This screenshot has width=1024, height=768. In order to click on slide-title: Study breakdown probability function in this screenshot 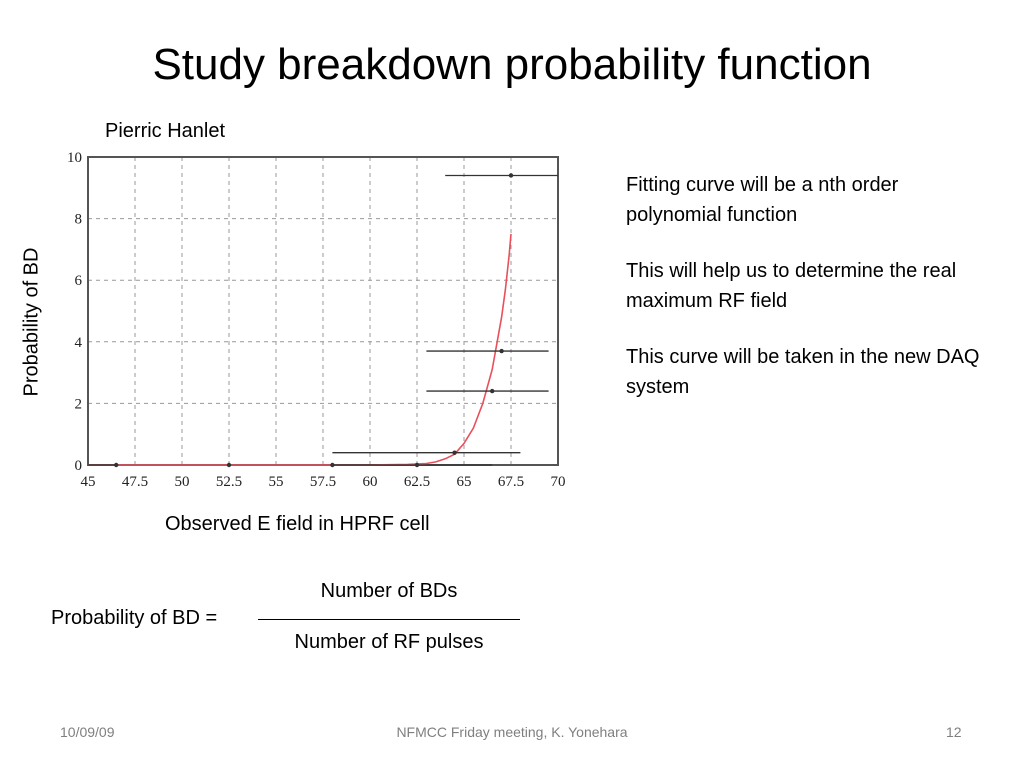, I will do `click(512, 64)`.